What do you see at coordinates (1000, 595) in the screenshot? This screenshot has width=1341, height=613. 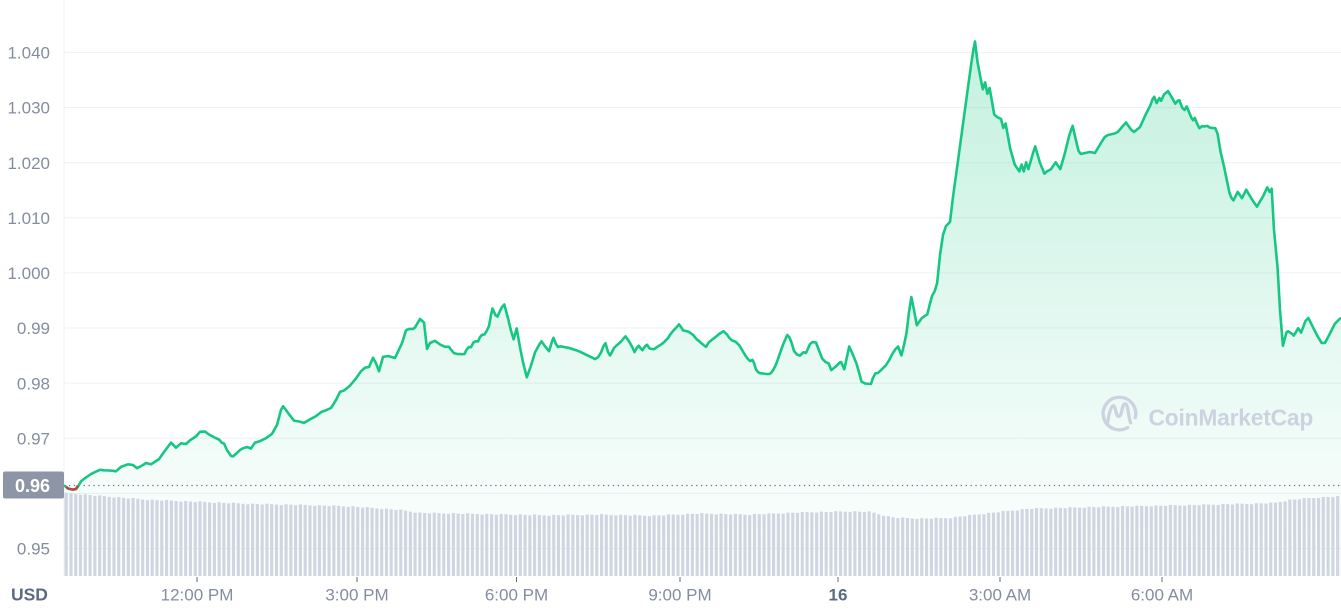 I see `svg-text: 3:00 AM` at bounding box center [1000, 595].